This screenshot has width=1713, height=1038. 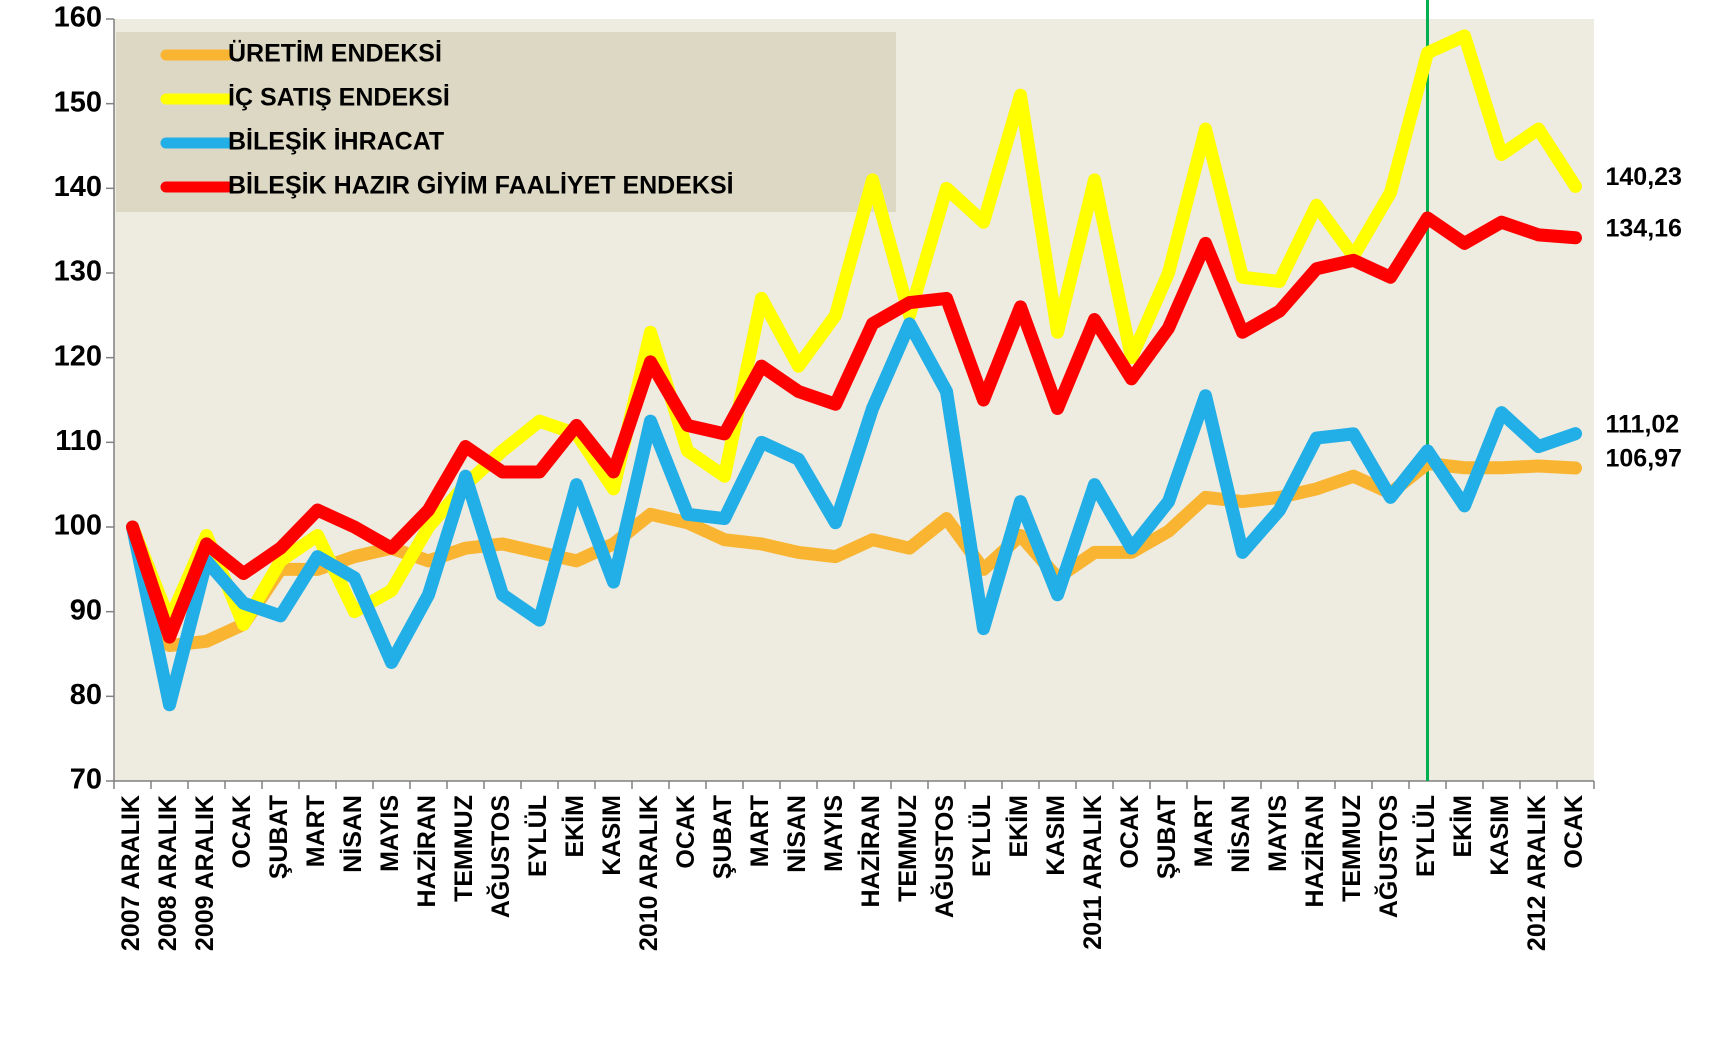 What do you see at coordinates (78, 526) in the screenshot?
I see `y-tick-label: 100` at bounding box center [78, 526].